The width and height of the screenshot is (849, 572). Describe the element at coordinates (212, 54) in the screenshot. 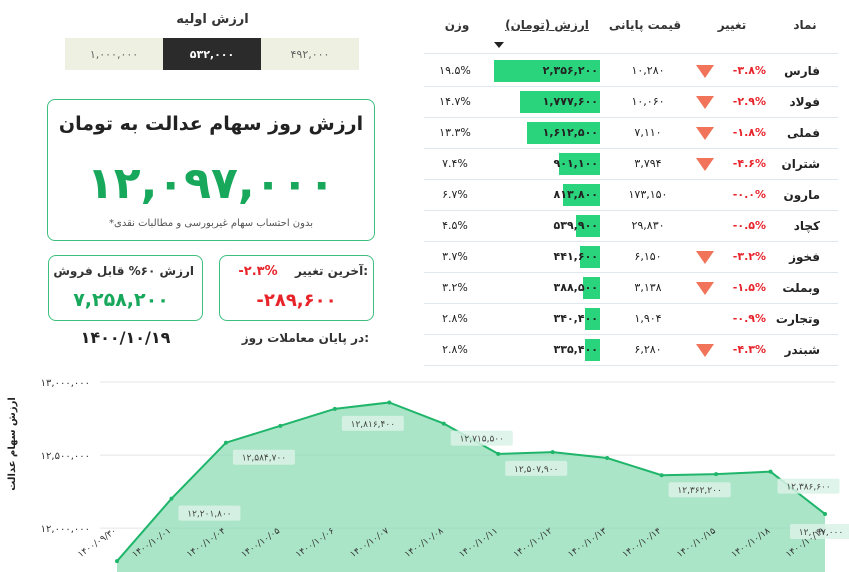

I see `initial-value-option-532000: ۵۳۲,۰۰۰` at that location.